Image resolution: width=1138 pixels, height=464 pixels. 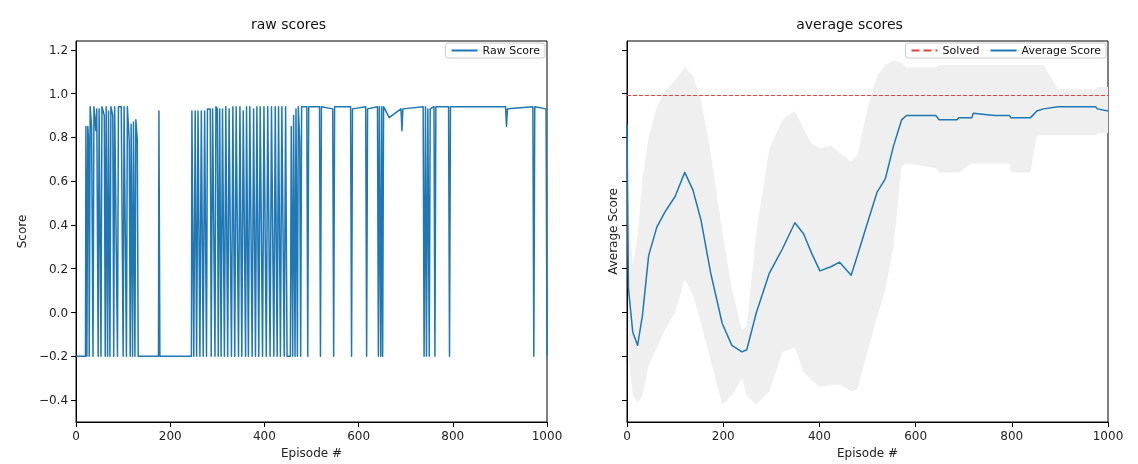 I want to click on y-tick-label: −0.2, so click(x=53, y=356).